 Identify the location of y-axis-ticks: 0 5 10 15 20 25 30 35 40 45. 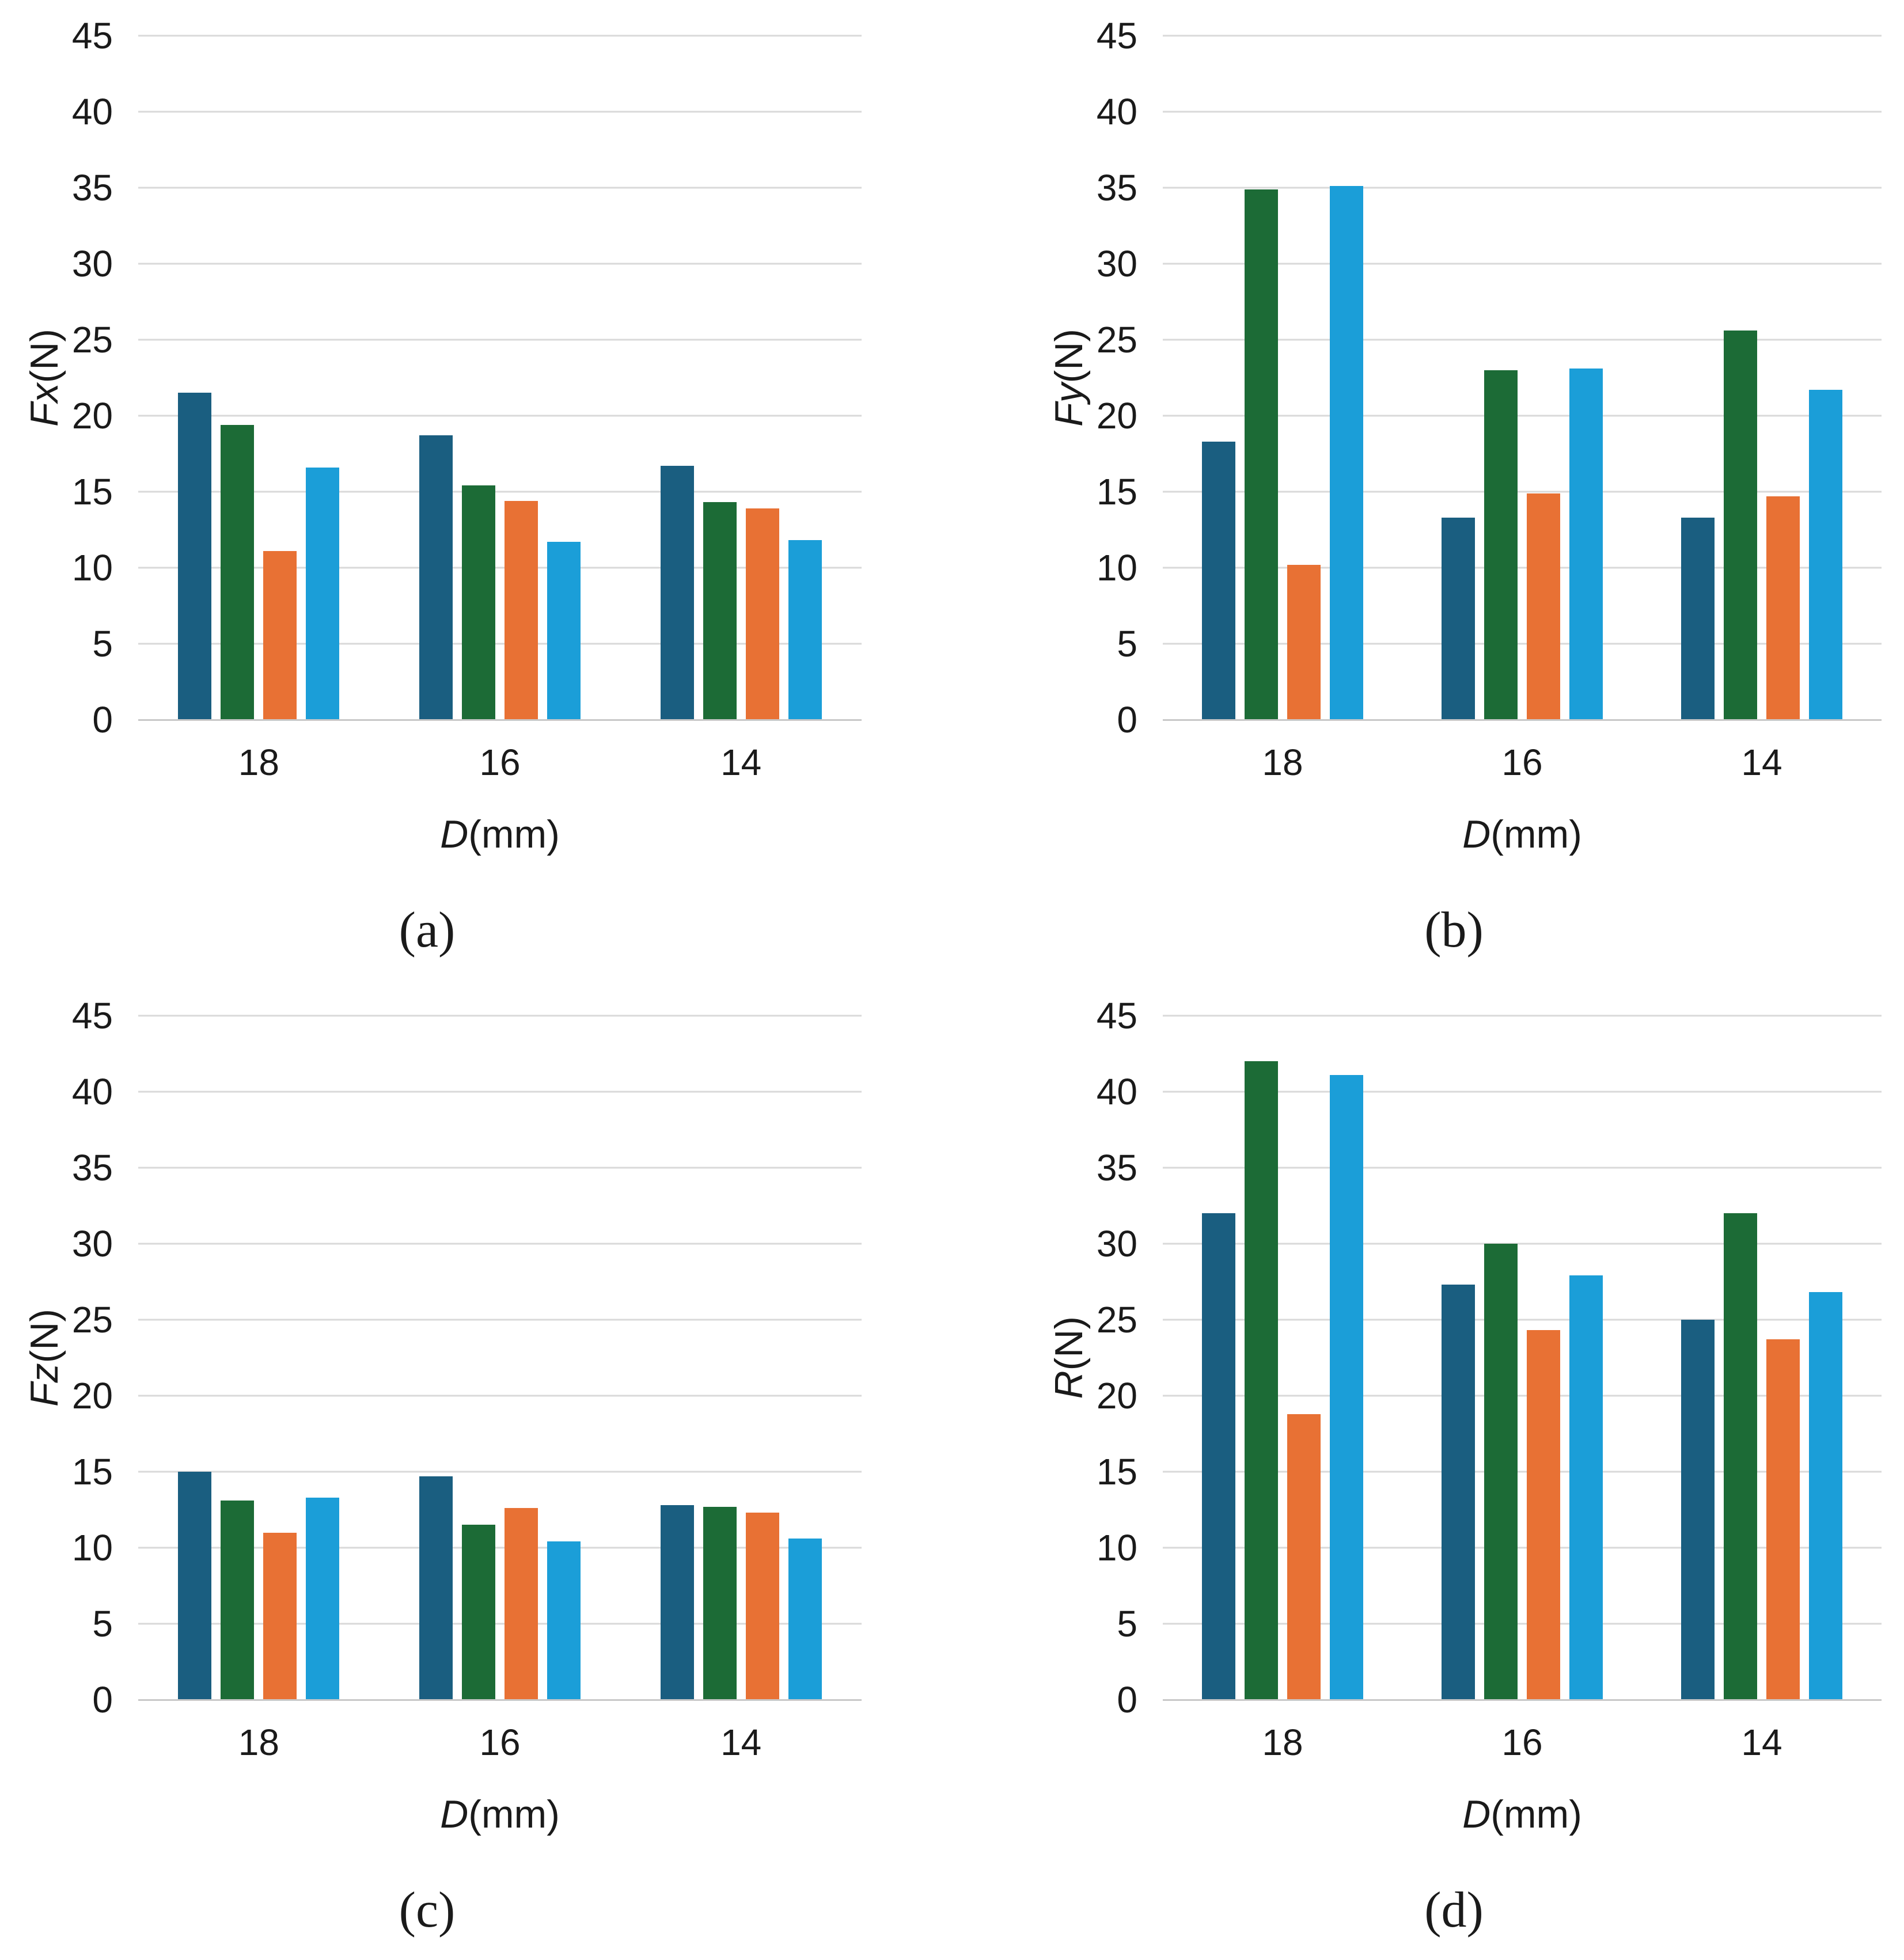
(69, 377).